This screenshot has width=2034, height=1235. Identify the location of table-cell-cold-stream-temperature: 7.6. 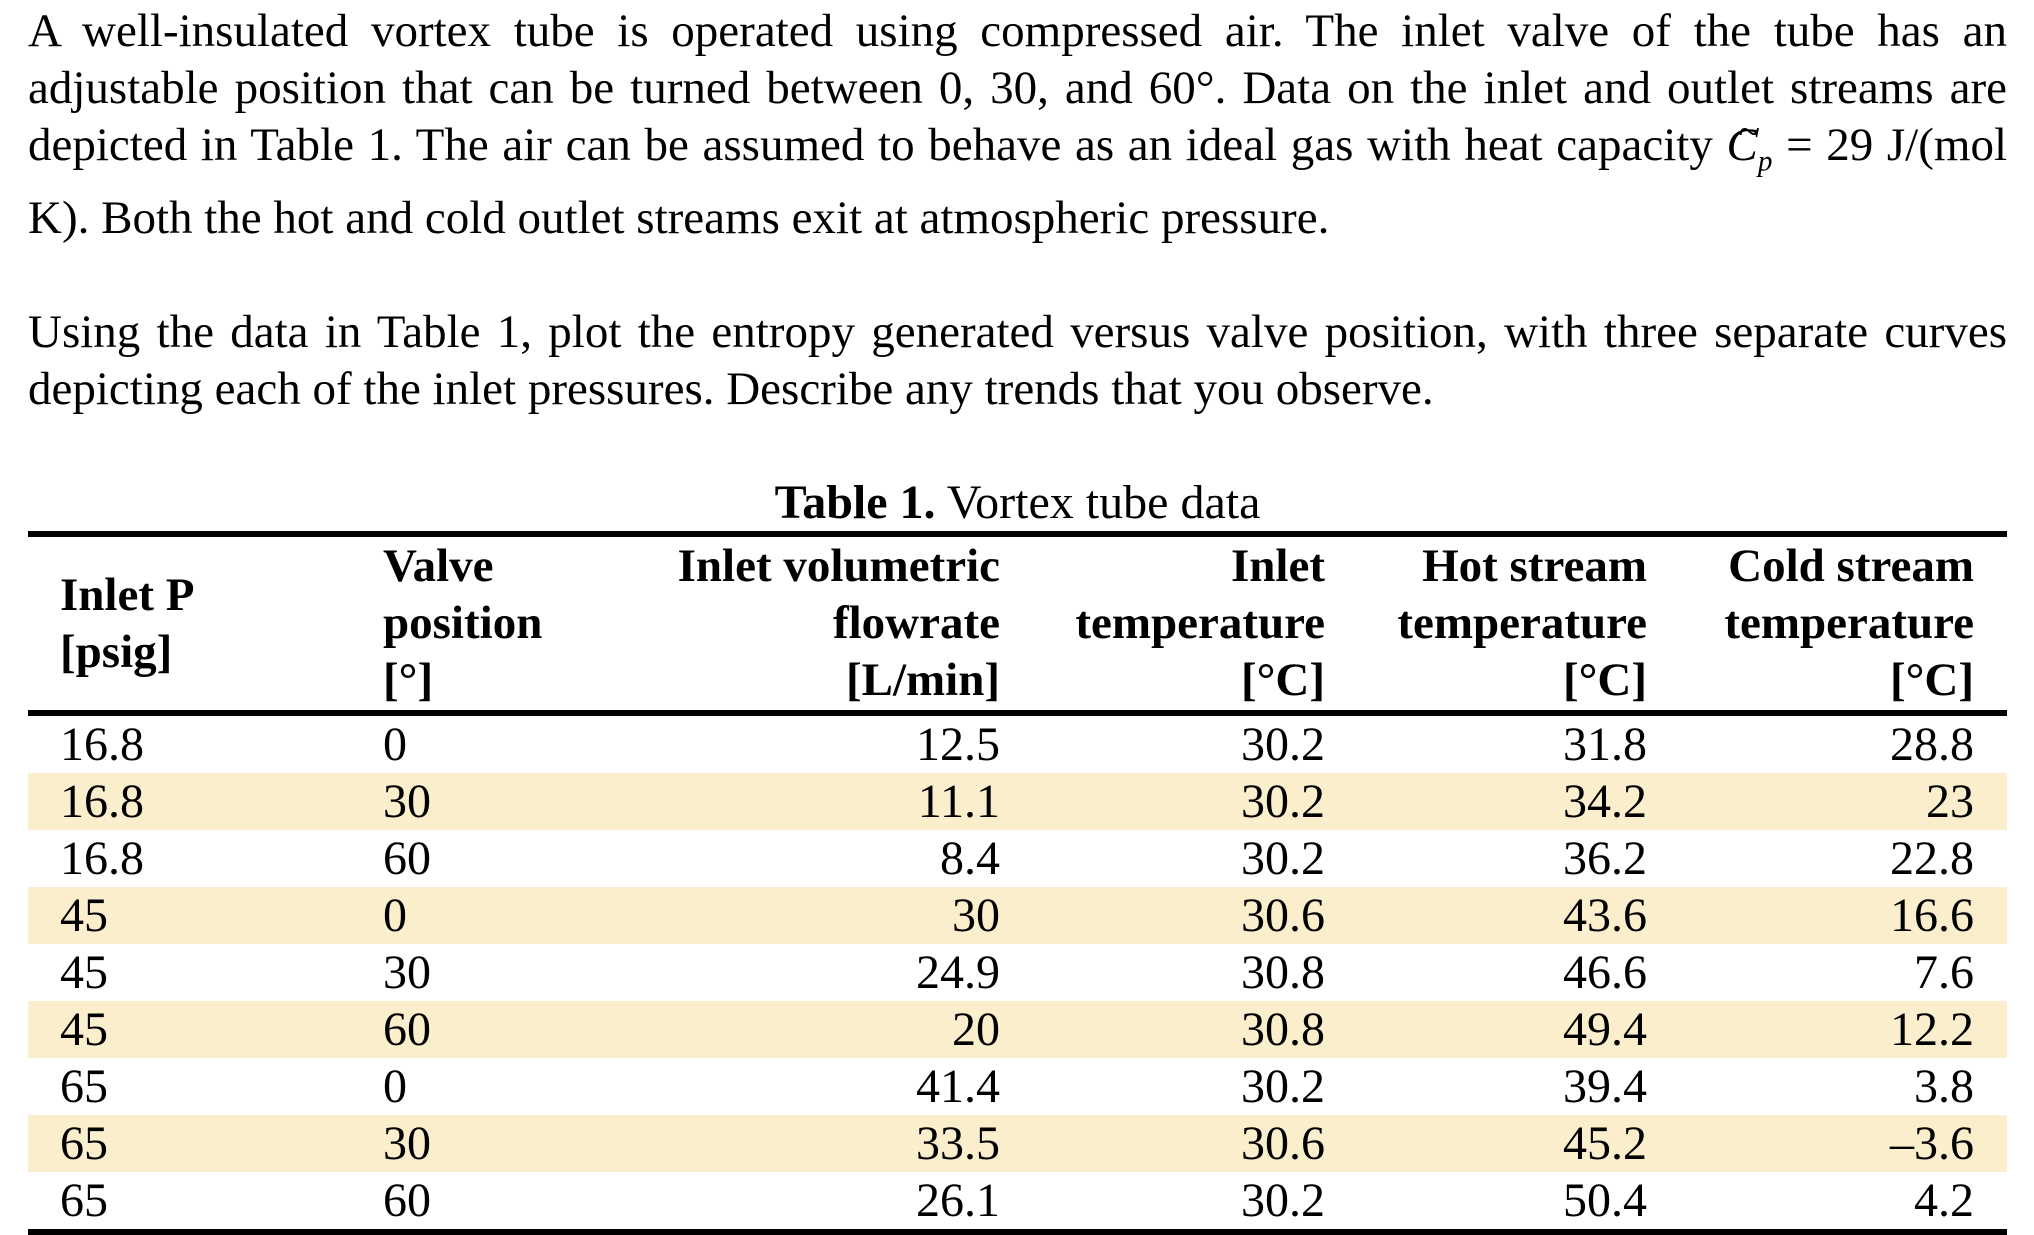
(1944, 973).